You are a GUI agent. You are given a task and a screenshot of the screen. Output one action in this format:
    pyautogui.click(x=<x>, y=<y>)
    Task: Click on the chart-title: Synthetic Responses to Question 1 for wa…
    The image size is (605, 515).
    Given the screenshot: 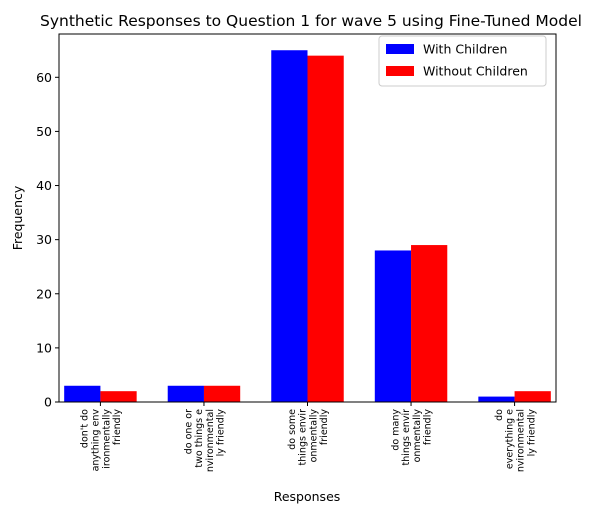 What is the action you would take?
    pyautogui.click(x=311, y=21)
    